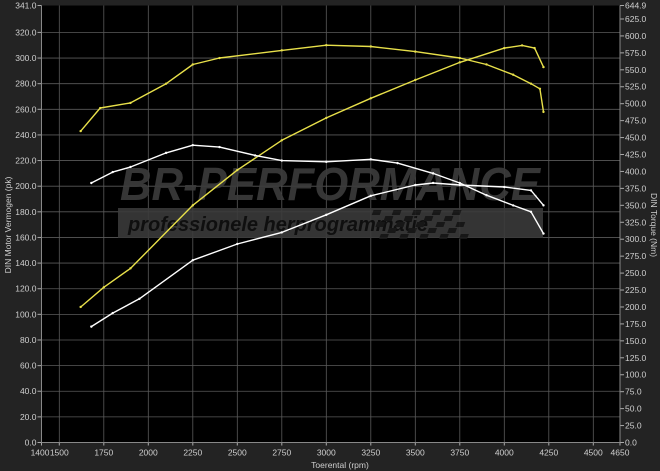 The image size is (660, 471). I want to click on x-tick-label: 3750, so click(459, 453).